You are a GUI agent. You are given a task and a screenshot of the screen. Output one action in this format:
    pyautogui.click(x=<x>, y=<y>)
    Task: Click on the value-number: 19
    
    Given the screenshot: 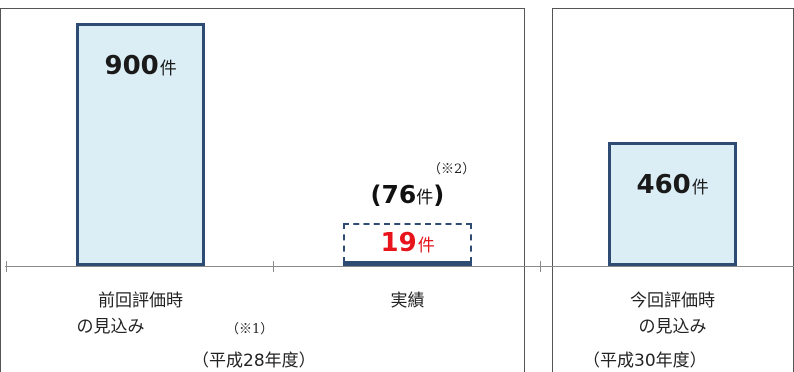 What is the action you would take?
    pyautogui.click(x=398, y=243)
    